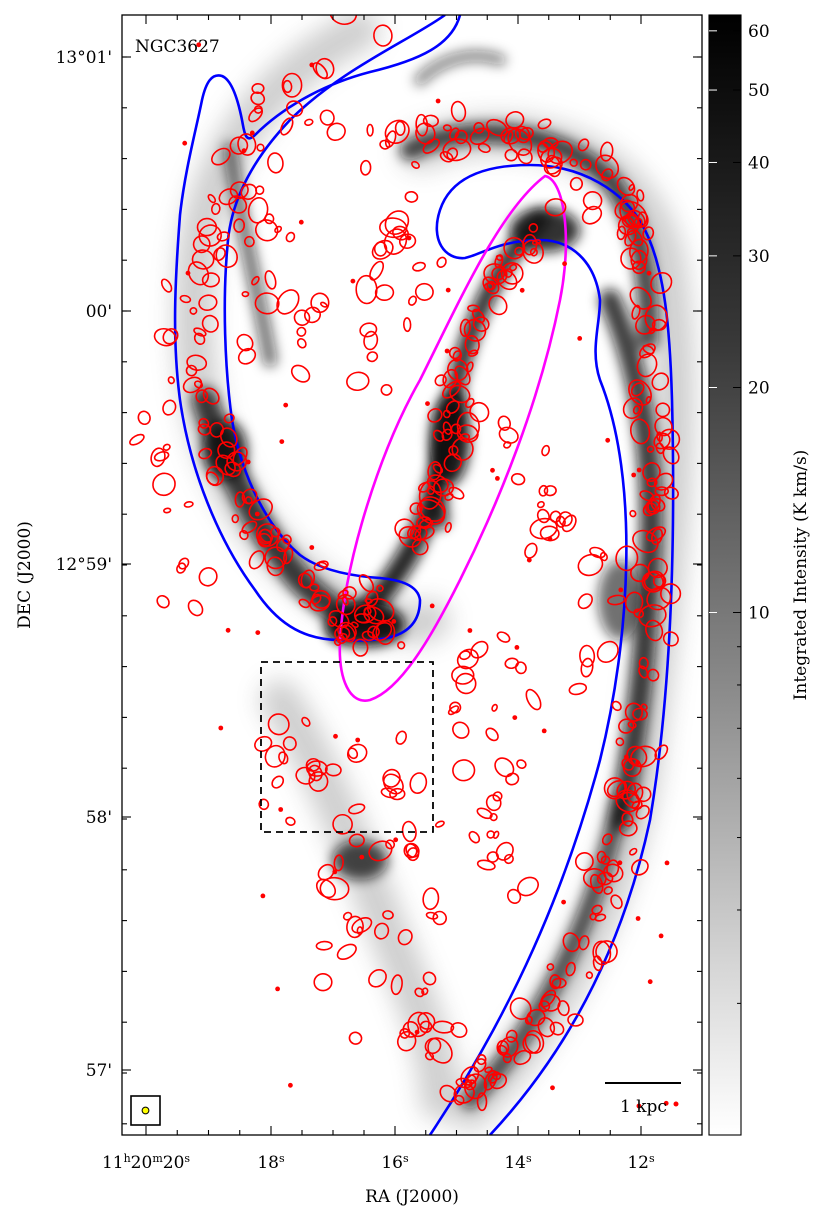  What do you see at coordinates (801, 575) in the screenshot?
I see `colorbar-title: Integrated Intensity (K km/s)` at bounding box center [801, 575].